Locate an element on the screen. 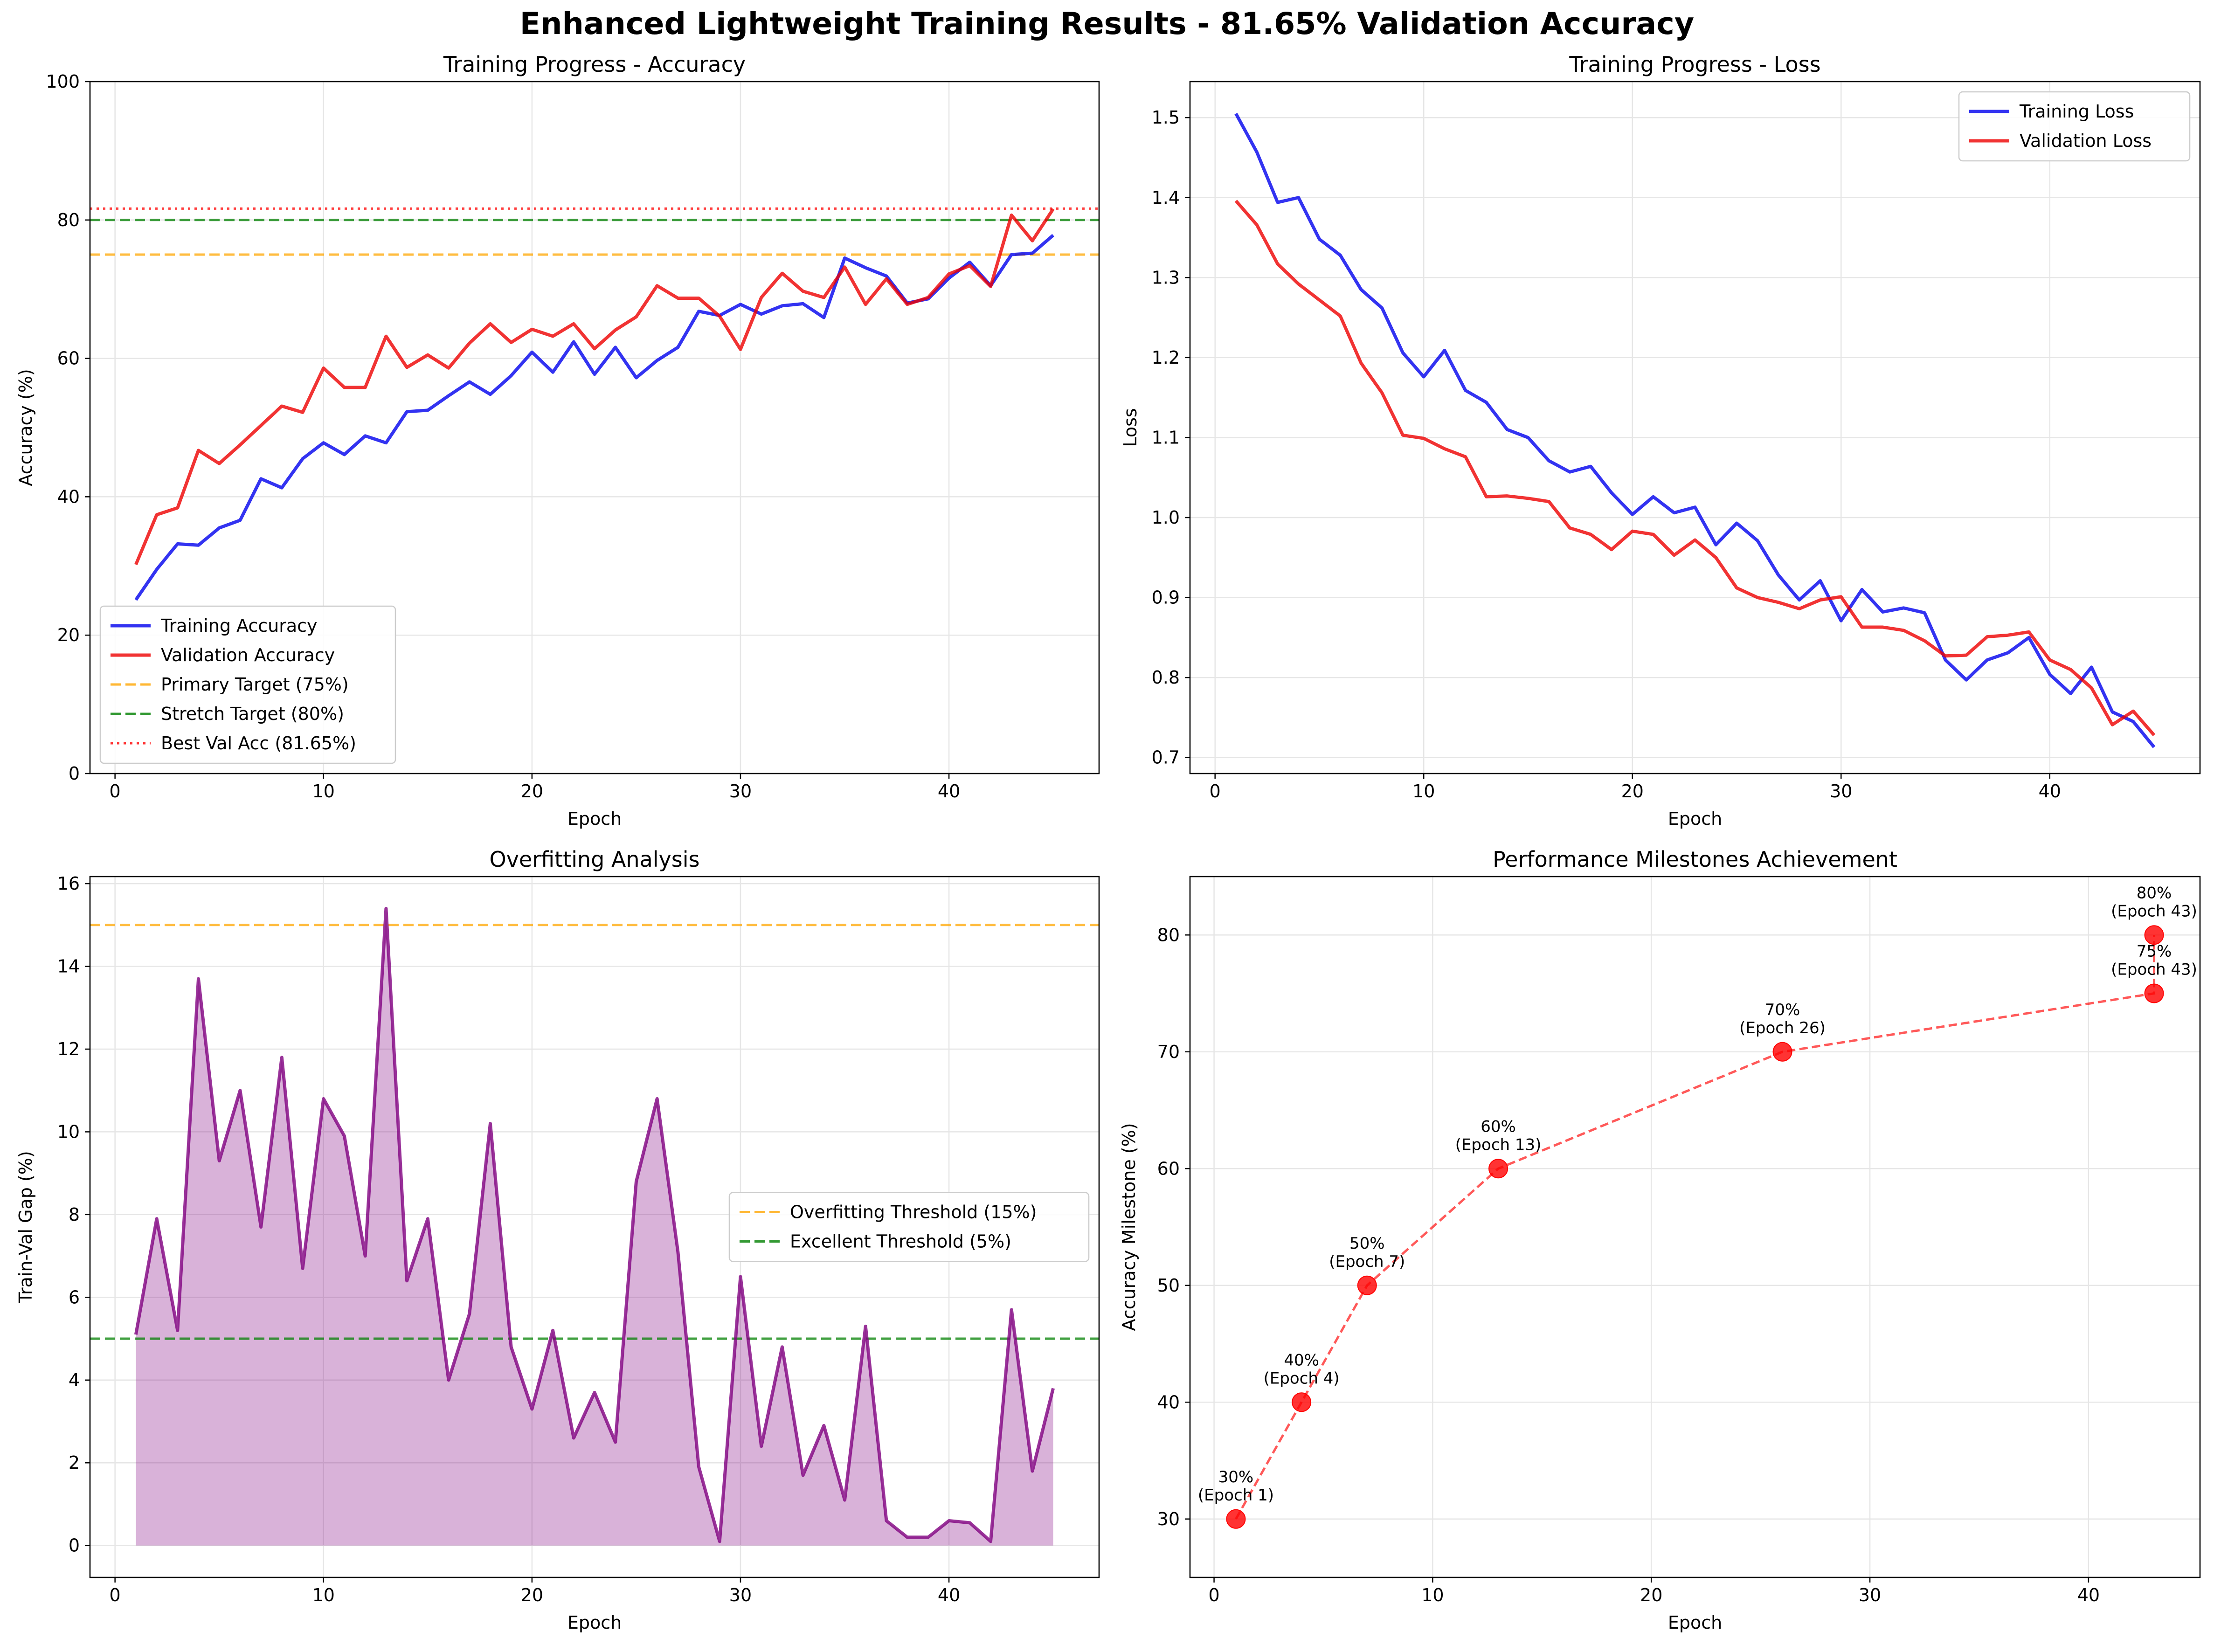 This screenshot has width=2214, height=1652. milestone-sublabel: (Epoch 13) is located at coordinates (1498, 1144).